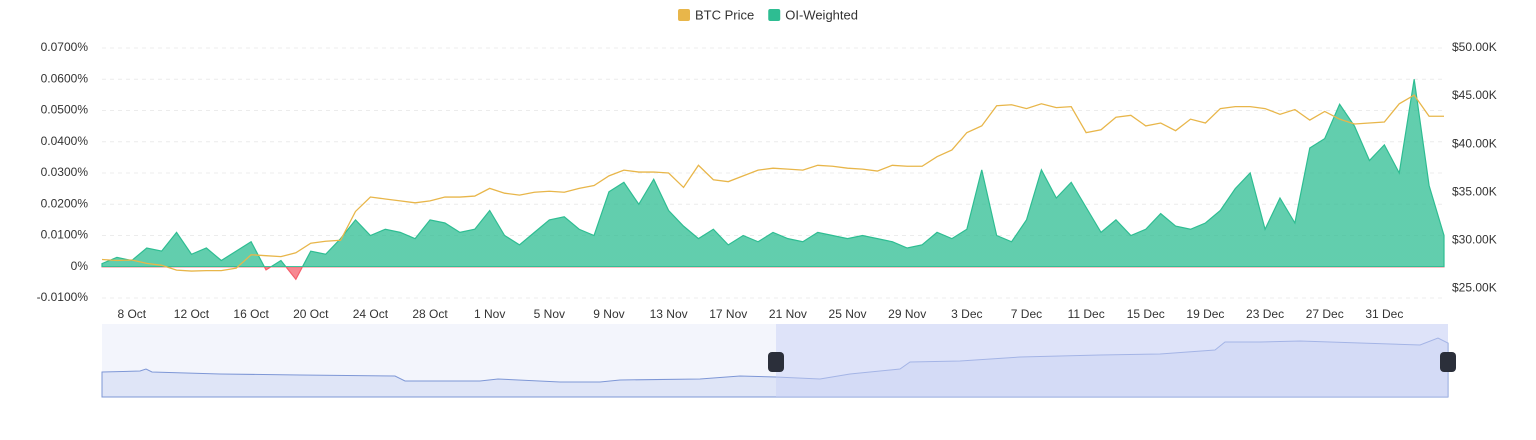  I want to click on x-tick-label: 7 Dec, so click(1026, 314).